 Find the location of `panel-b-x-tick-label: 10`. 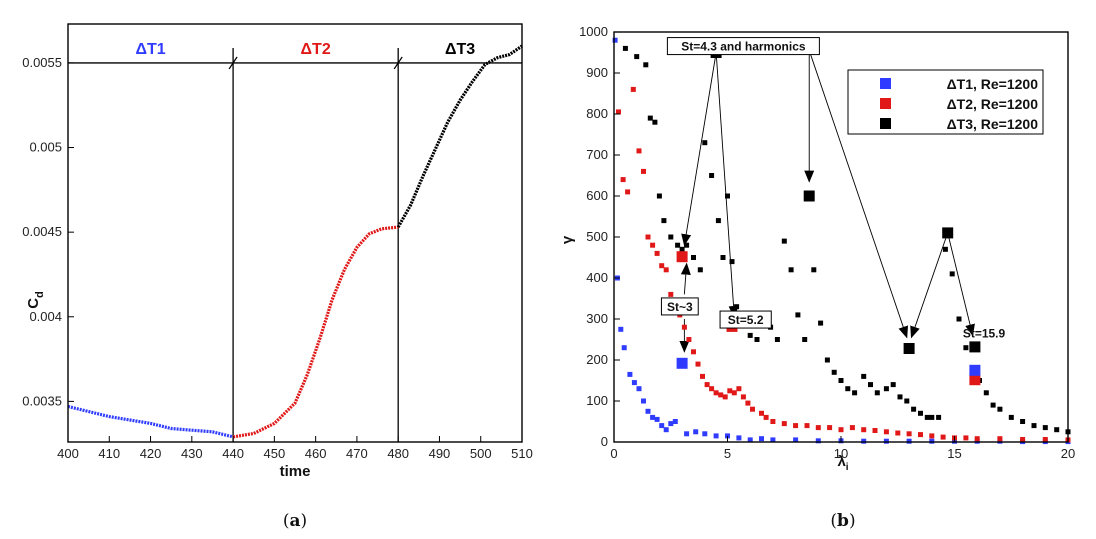

panel-b-x-tick-label: 10 is located at coordinates (841, 453).